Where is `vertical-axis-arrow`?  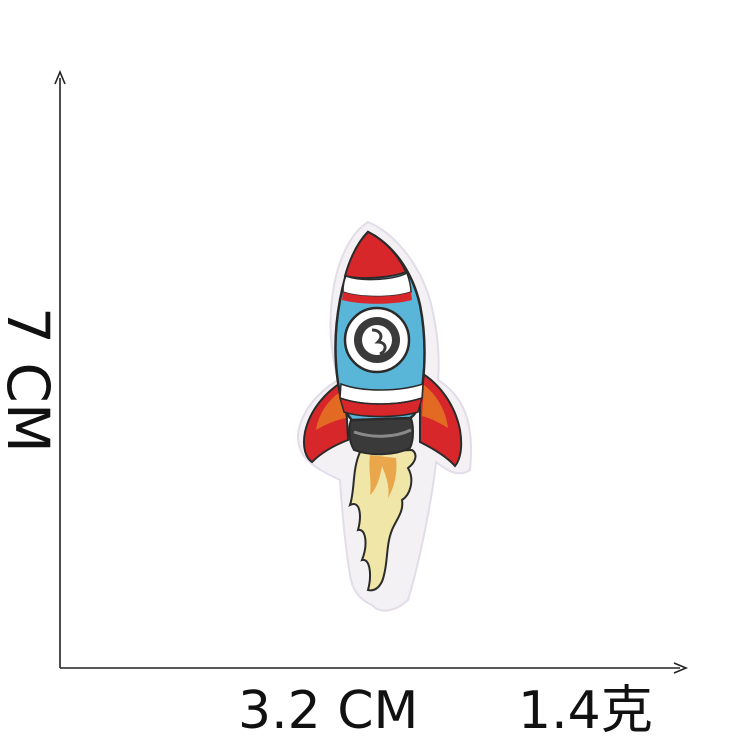 vertical-axis-arrow is located at coordinates (60, 77).